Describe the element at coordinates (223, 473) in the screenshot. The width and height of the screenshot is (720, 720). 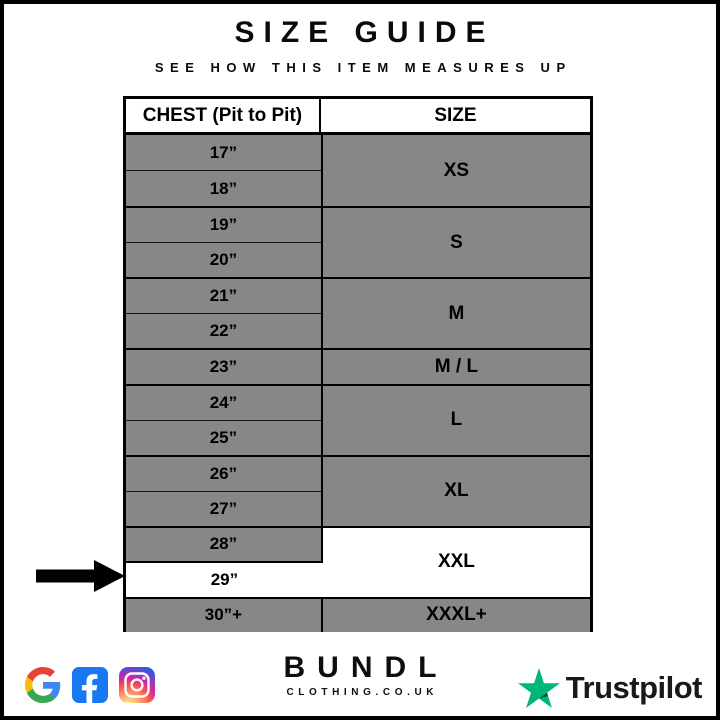
I see `chest-cell: 26”` at that location.